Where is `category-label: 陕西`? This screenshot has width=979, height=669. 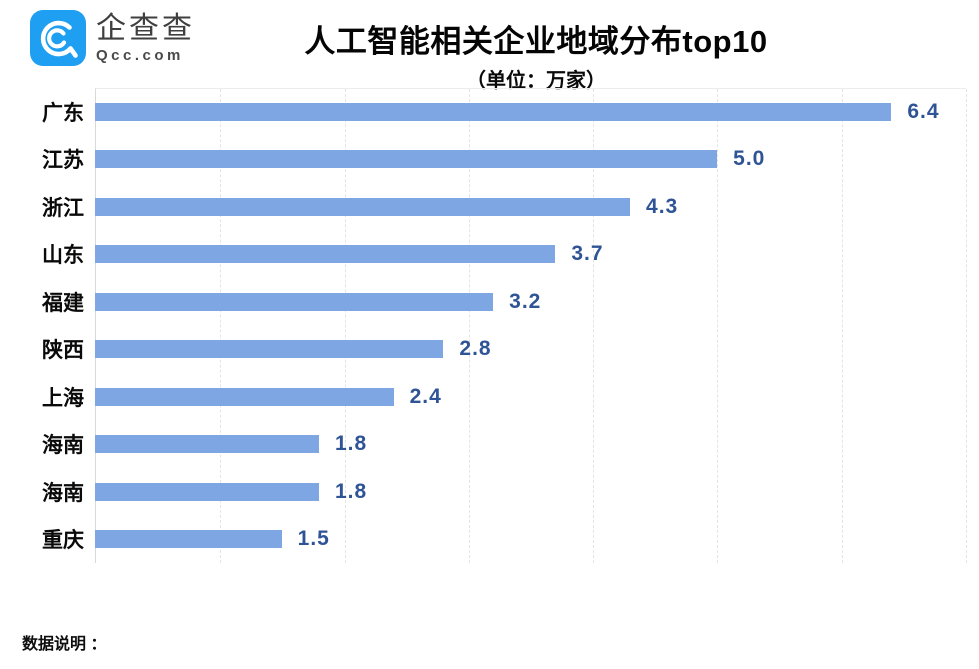 category-label: 陕西 is located at coordinates (63, 351).